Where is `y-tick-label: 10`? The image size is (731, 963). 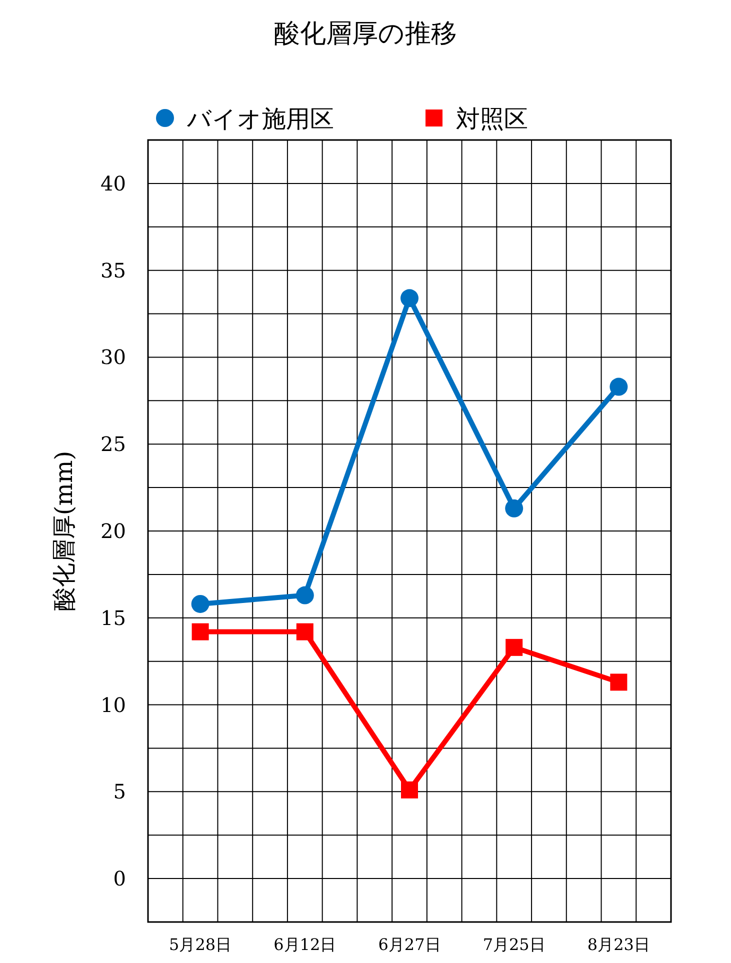
y-tick-label: 10 is located at coordinates (113, 704).